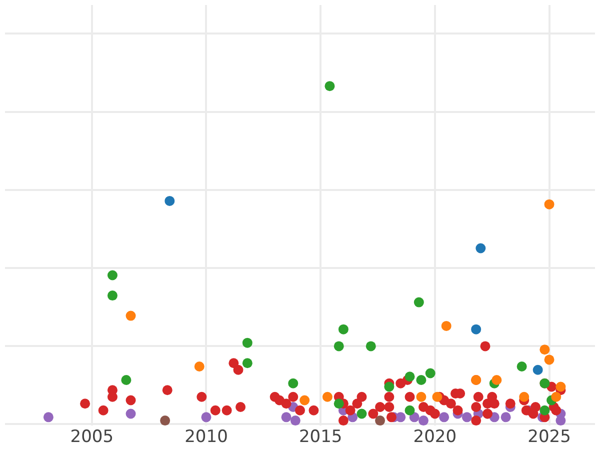 The height and width of the screenshot is (450, 600). Describe the element at coordinates (320, 437) in the screenshot. I see `x-tick-label: 2015` at that location.